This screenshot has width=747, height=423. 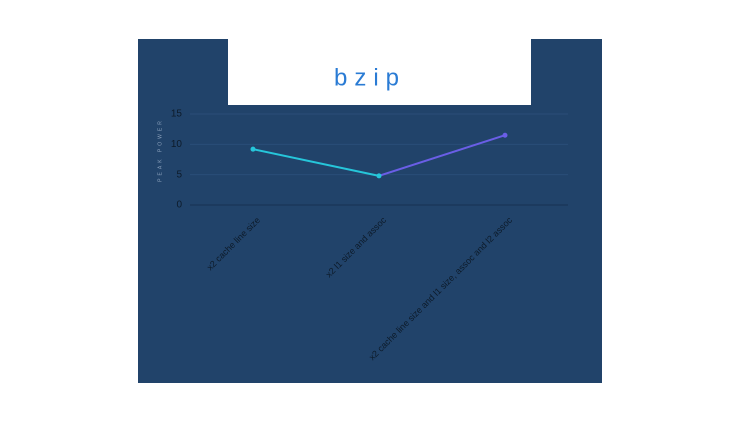 I want to click on title-box, so click(x=379, y=72).